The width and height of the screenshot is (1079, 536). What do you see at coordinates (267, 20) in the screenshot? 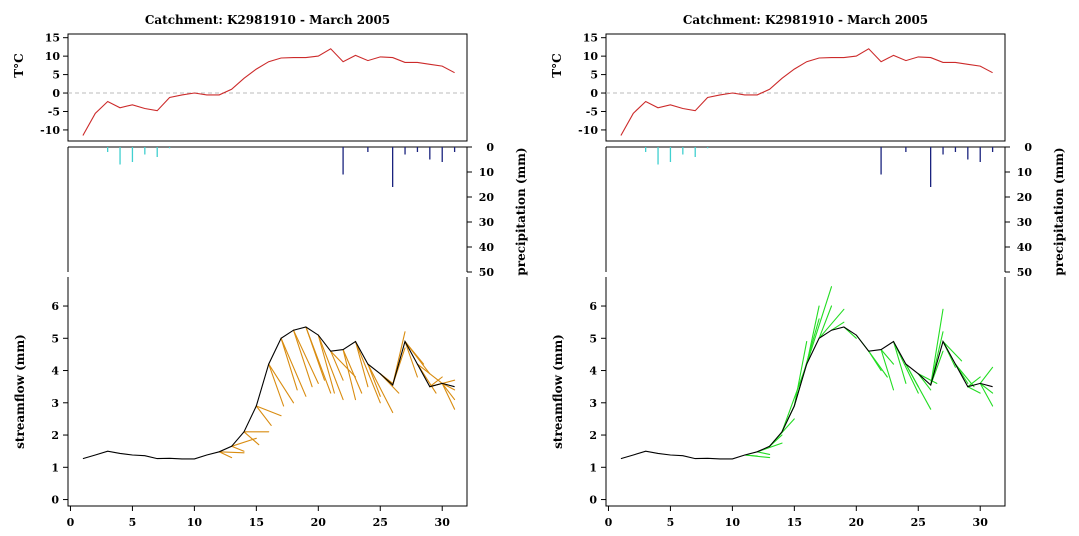
I see `chart-title: Catchment: K2981910 - March 2005` at bounding box center [267, 20].